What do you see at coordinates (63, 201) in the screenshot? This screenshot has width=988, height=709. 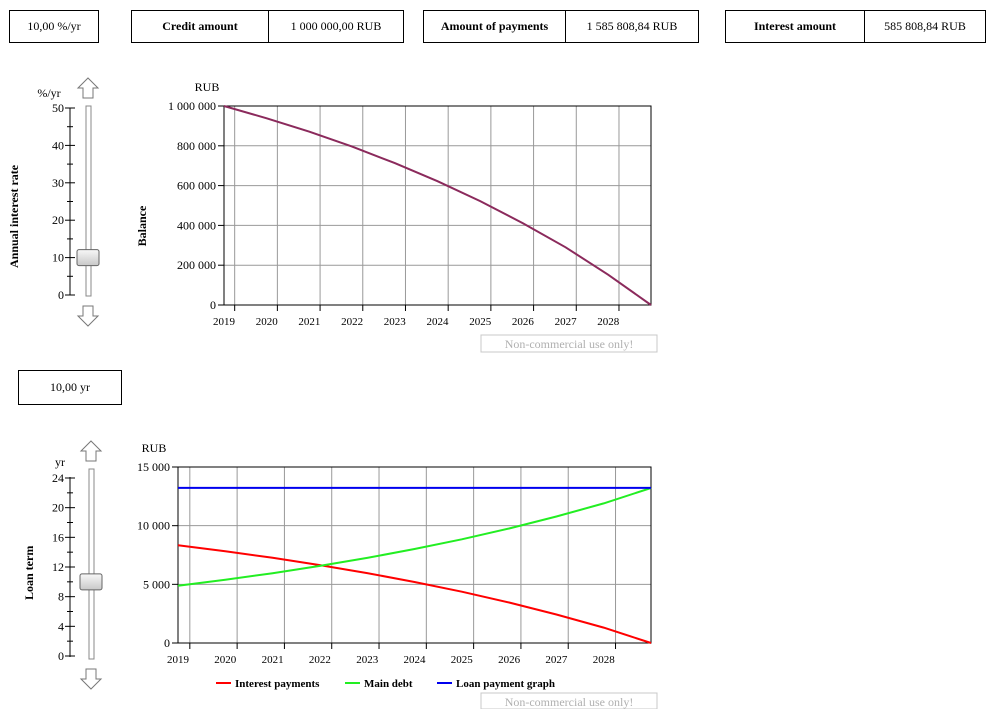 I see `rate-ticks: 0 10 20 30 40 50` at bounding box center [63, 201].